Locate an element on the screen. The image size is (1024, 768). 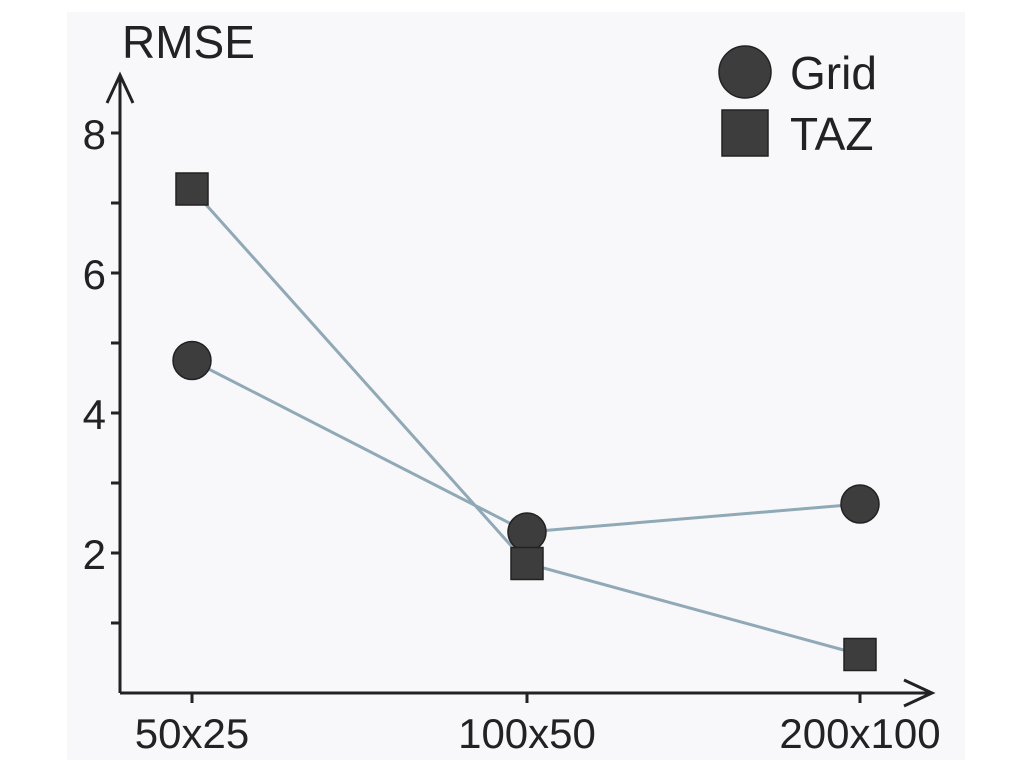
y-tick-label: 8 is located at coordinates (94, 134).